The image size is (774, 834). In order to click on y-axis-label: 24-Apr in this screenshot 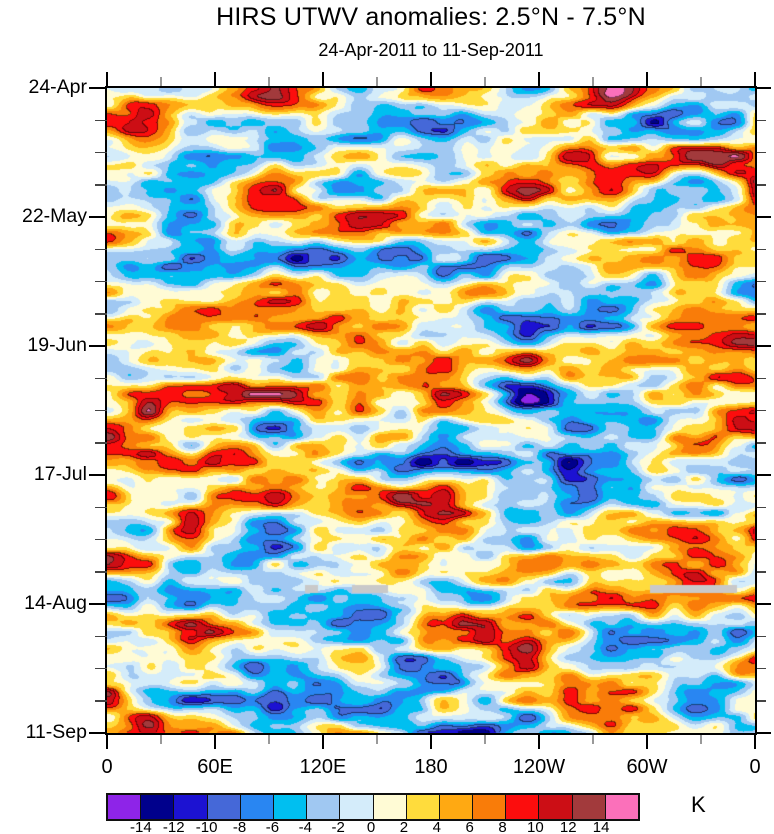, I will do `click(57, 87)`.